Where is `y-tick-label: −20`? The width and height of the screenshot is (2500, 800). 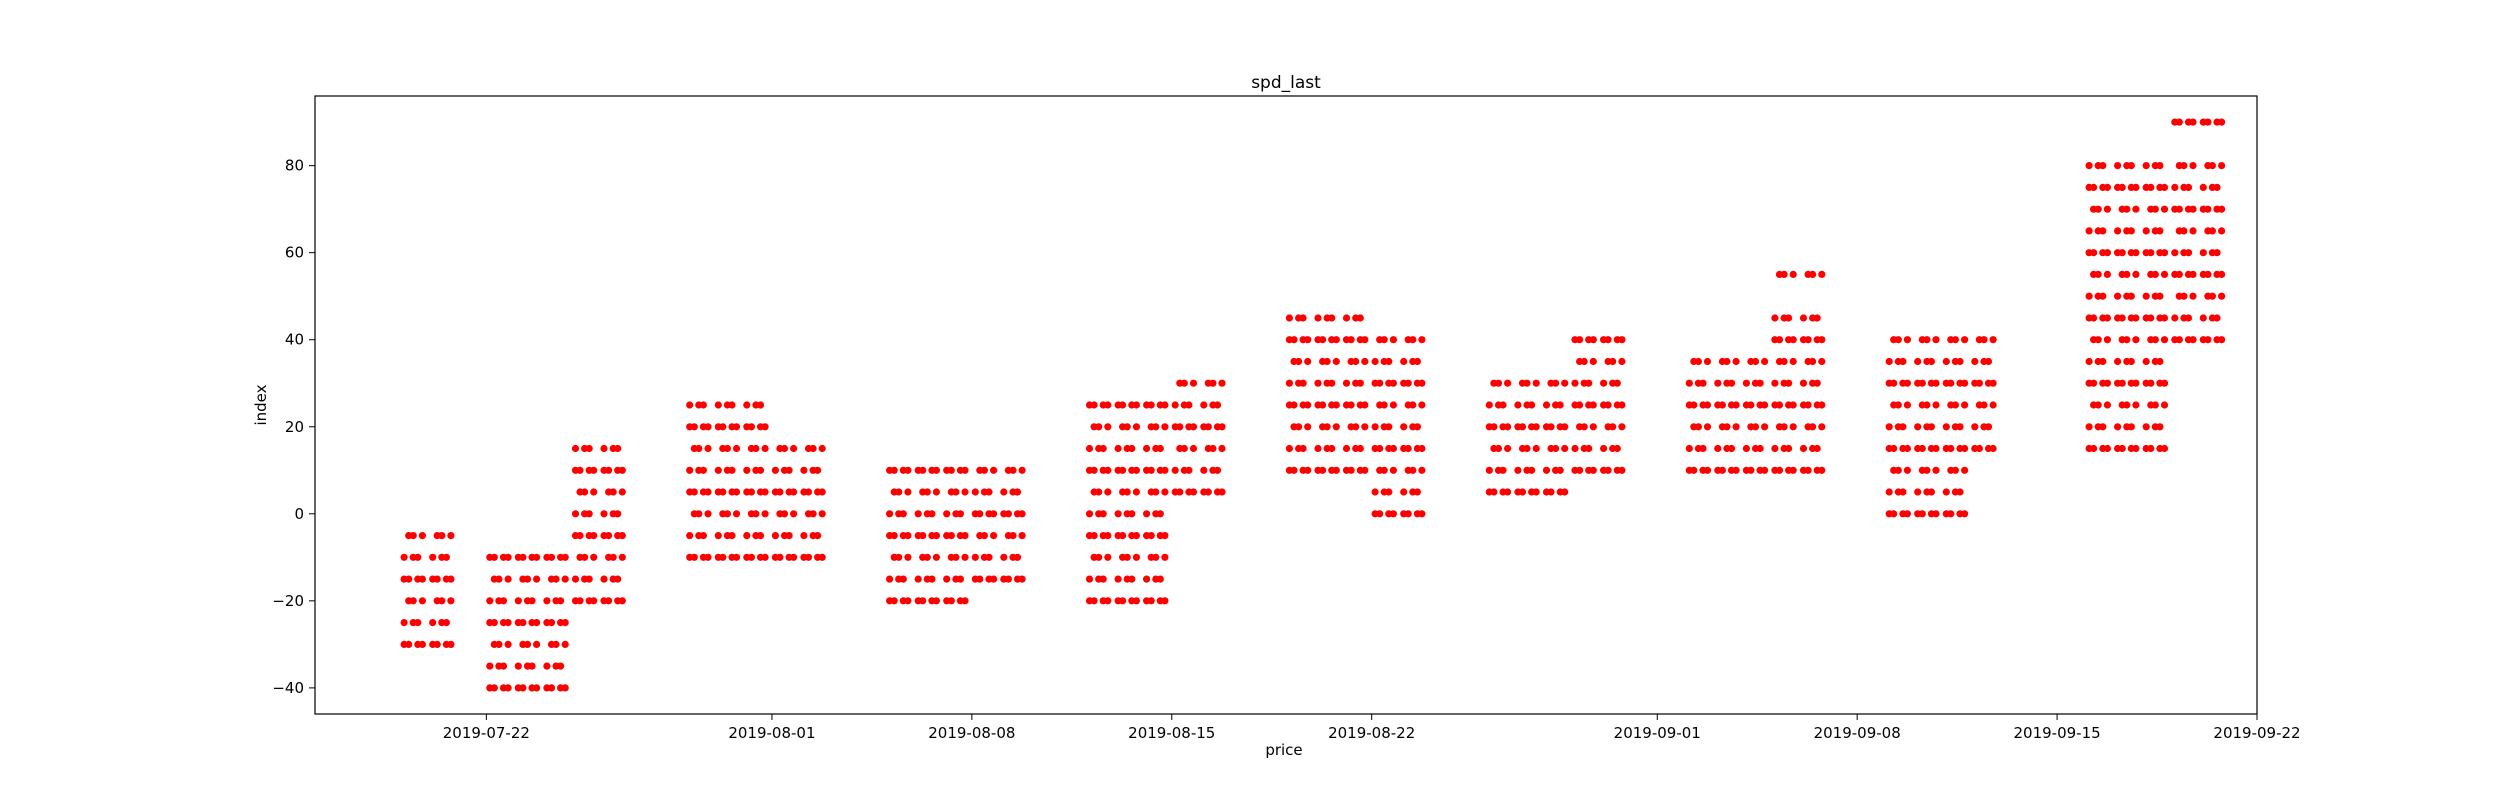 y-tick-label: −20 is located at coordinates (288, 601).